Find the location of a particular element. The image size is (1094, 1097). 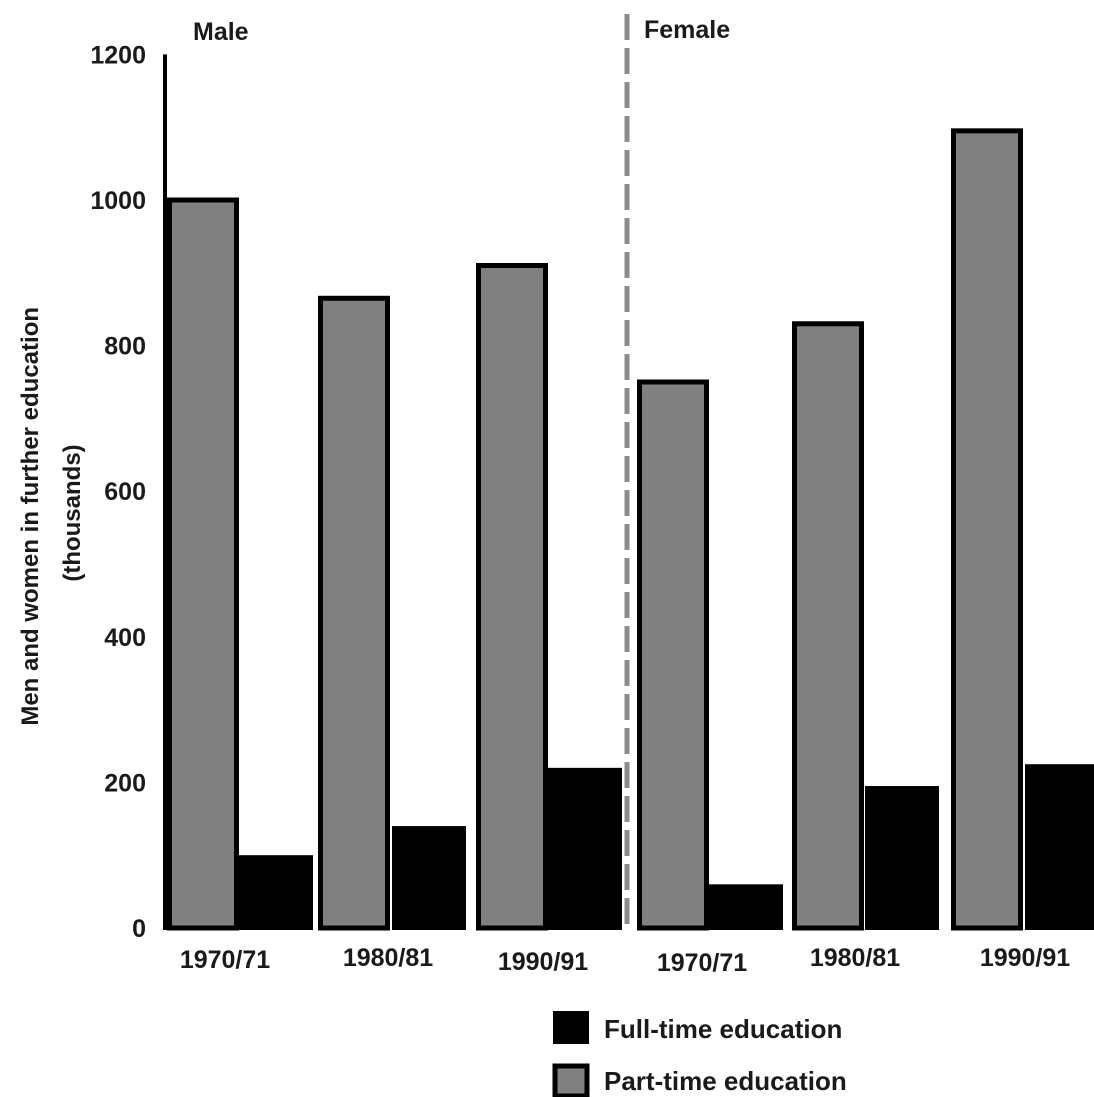

group-label-male: Male is located at coordinates (221, 32).